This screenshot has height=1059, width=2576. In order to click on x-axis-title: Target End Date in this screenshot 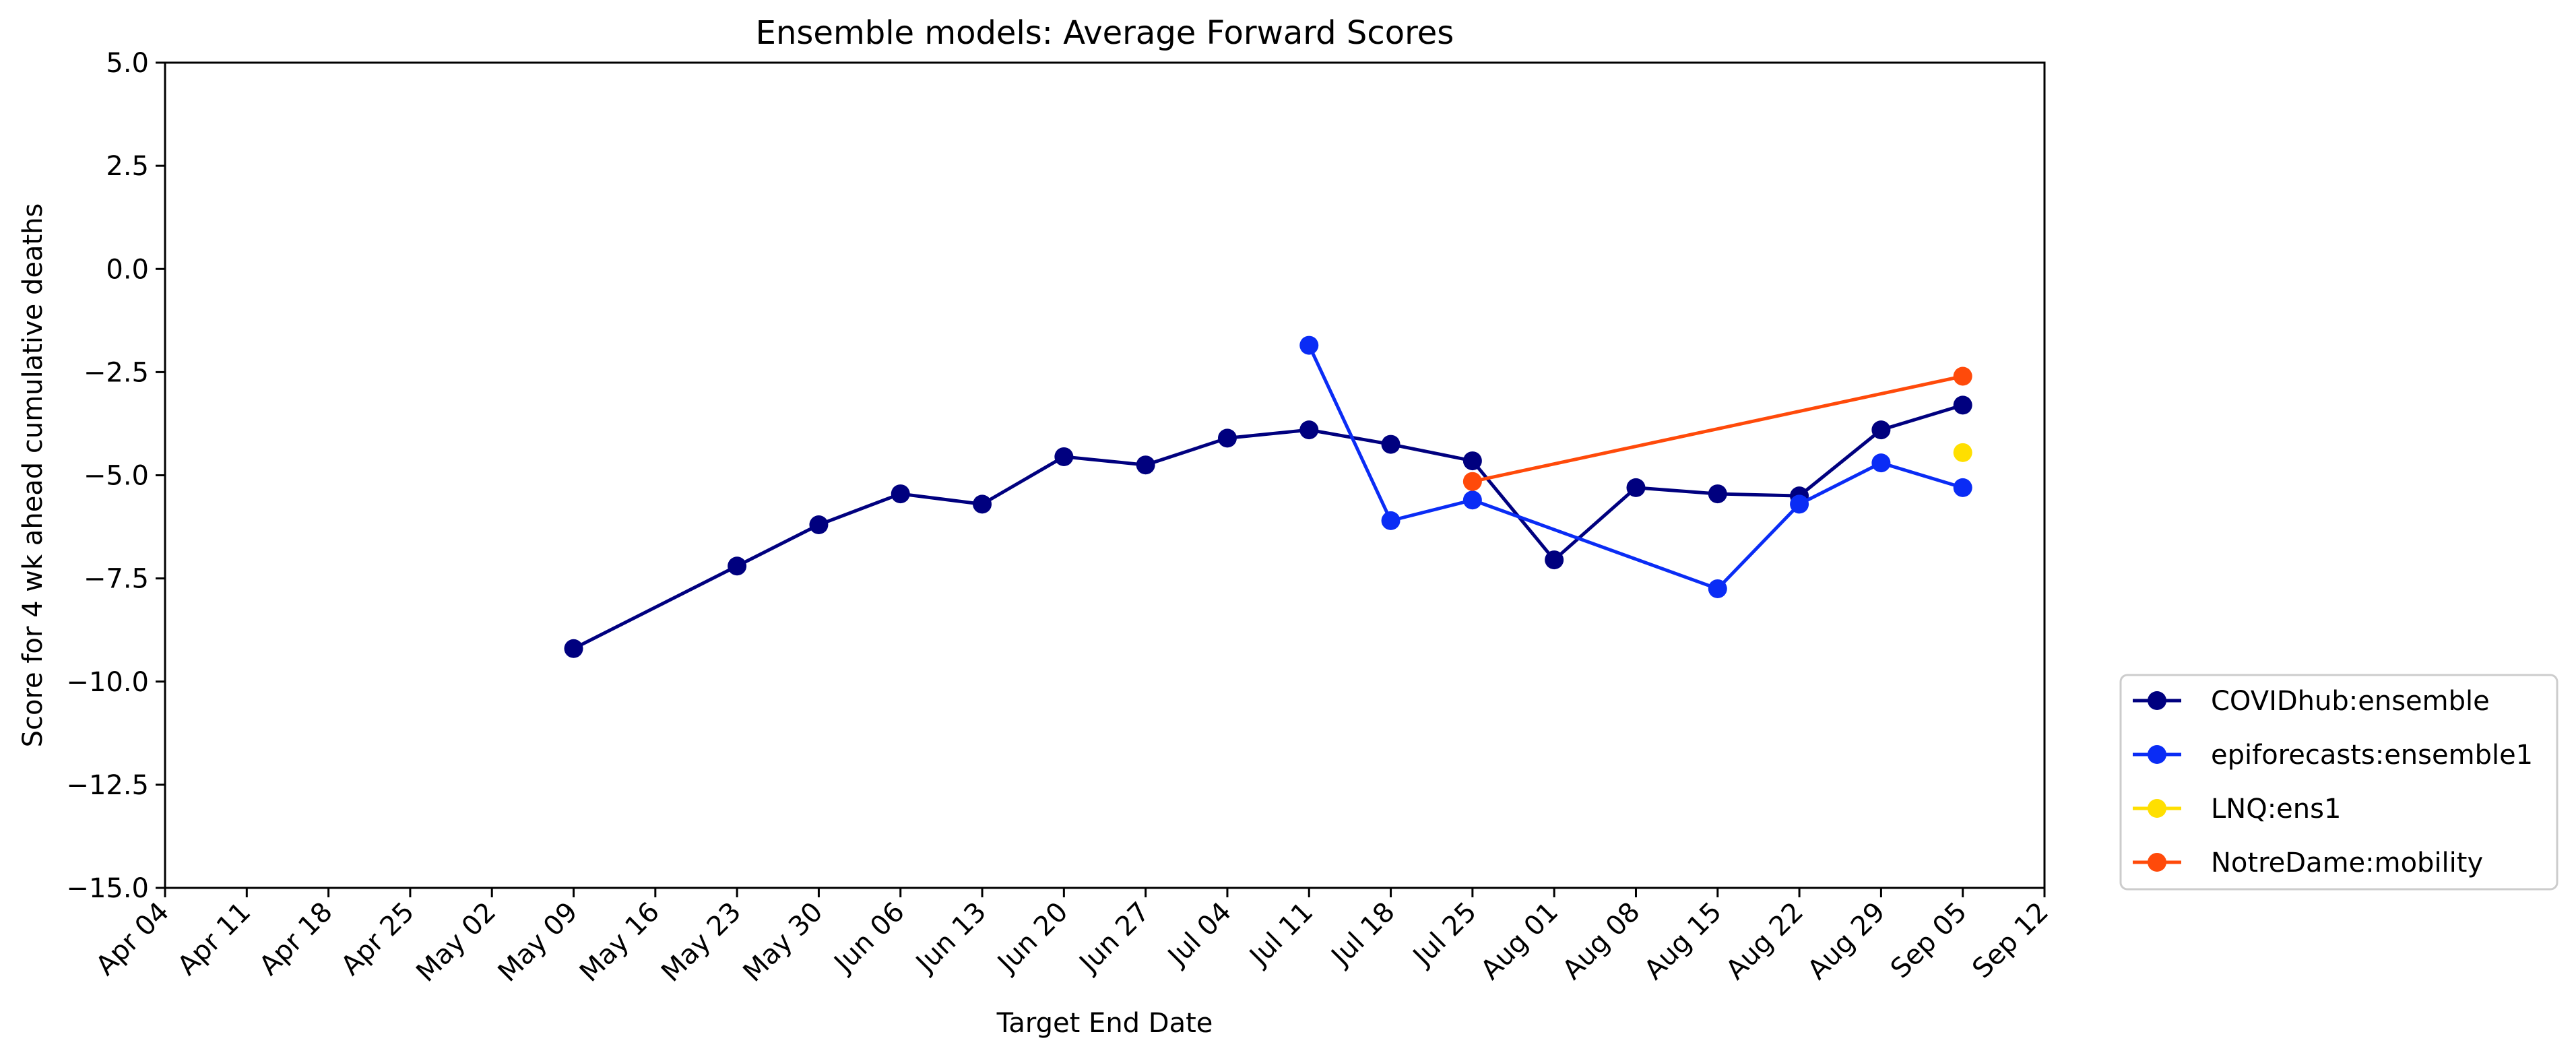, I will do `click(1104, 1023)`.